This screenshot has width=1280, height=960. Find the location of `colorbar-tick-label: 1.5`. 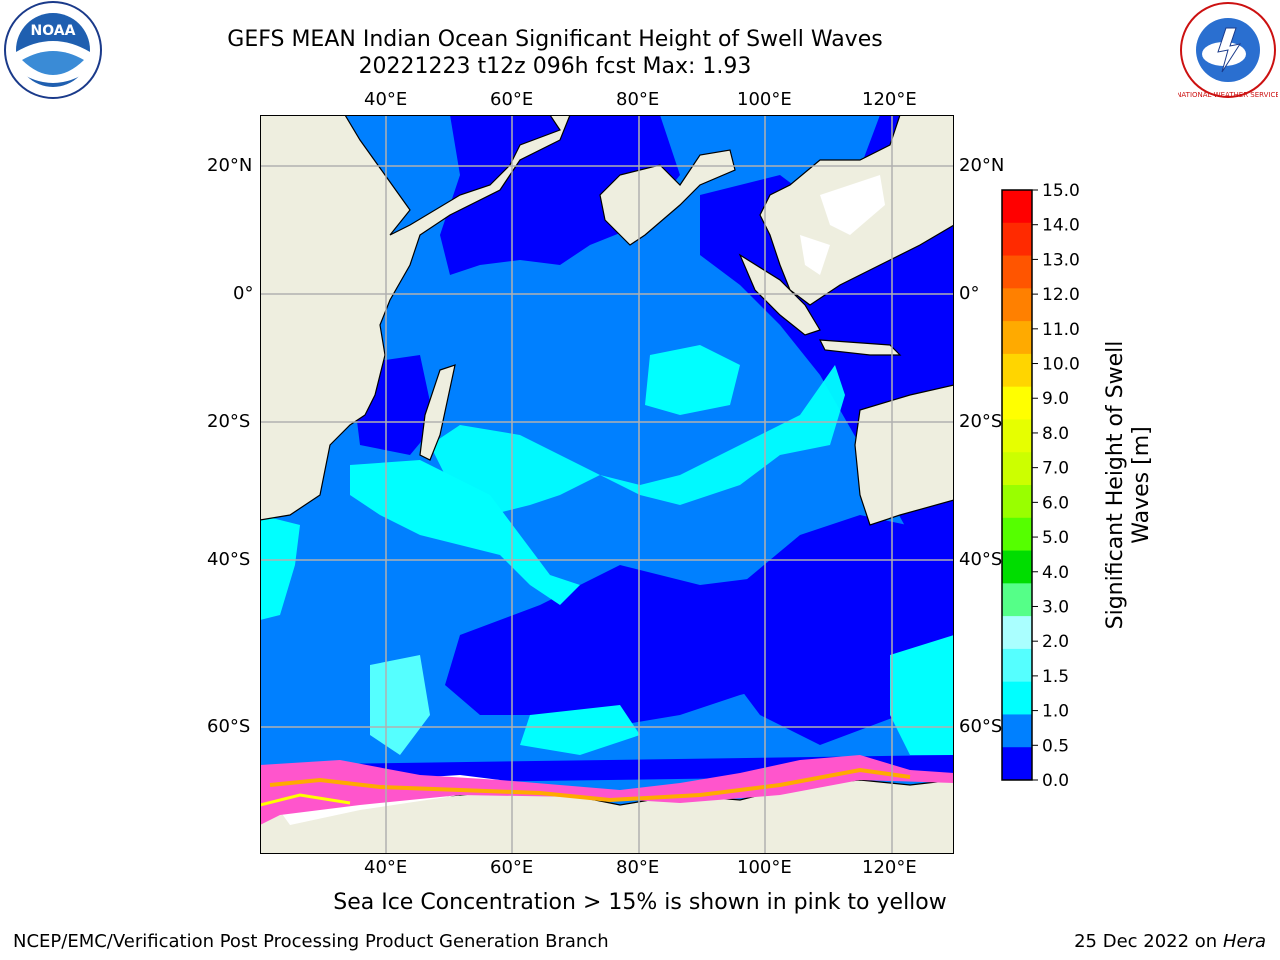

colorbar-tick-label: 1.5 is located at coordinates (1055, 677).